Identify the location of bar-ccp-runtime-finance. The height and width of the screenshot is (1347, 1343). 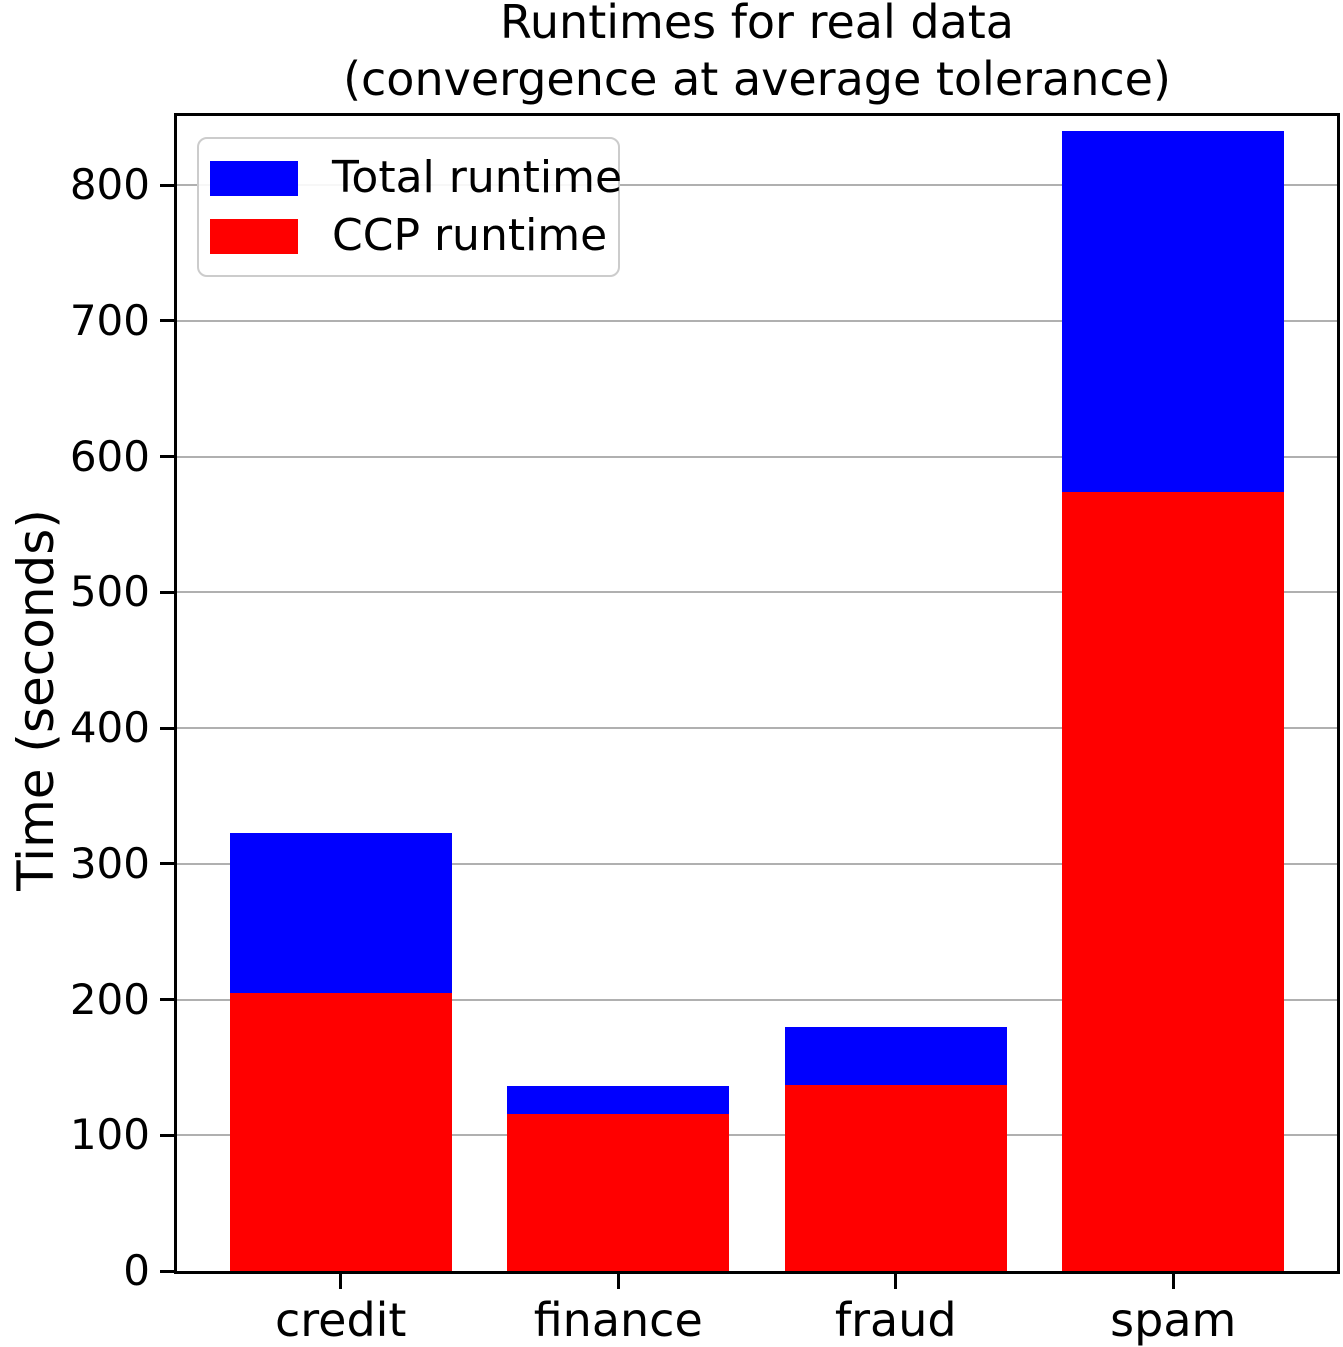
(618, 1192).